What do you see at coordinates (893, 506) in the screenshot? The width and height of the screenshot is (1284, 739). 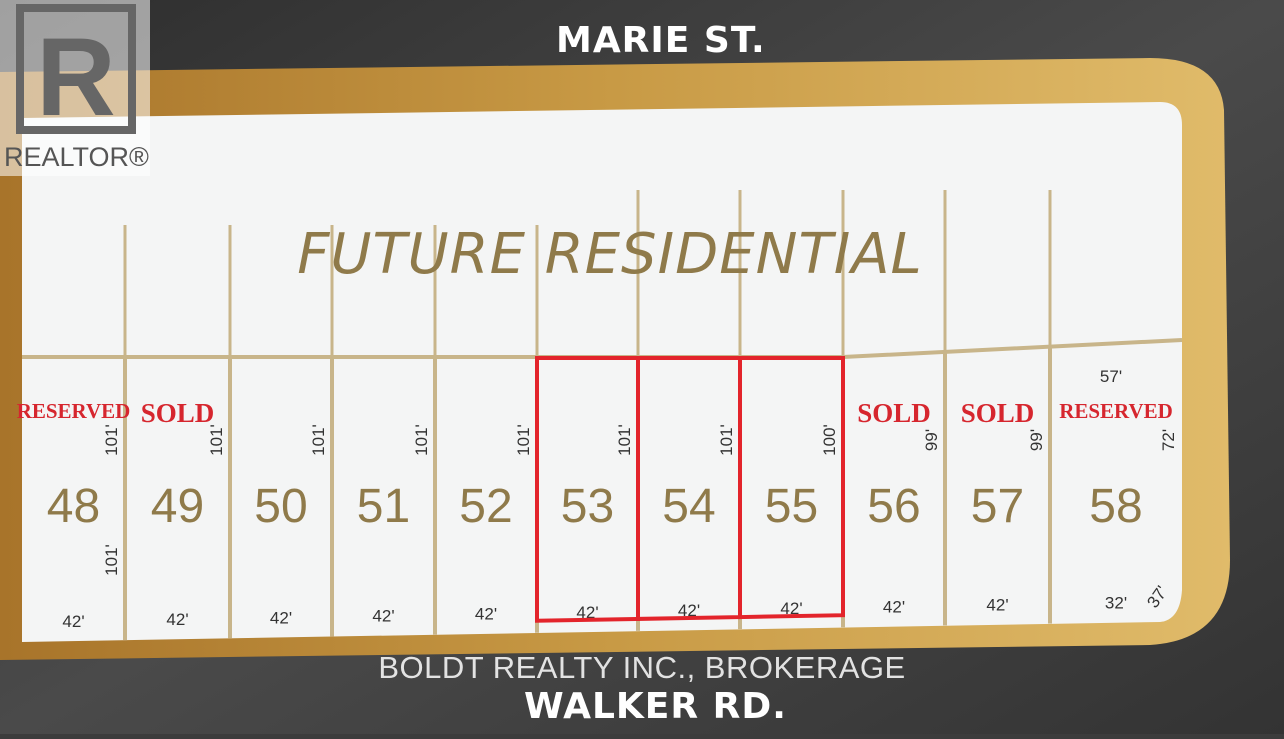 I see `lot-number: 56` at bounding box center [893, 506].